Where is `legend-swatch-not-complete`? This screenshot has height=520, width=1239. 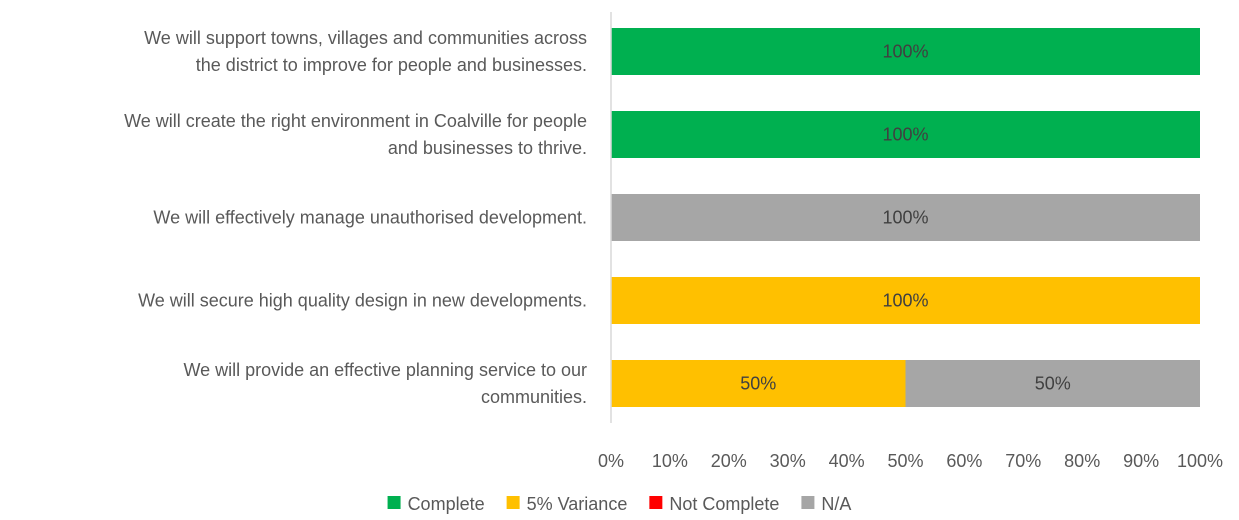 legend-swatch-not-complete is located at coordinates (656, 502).